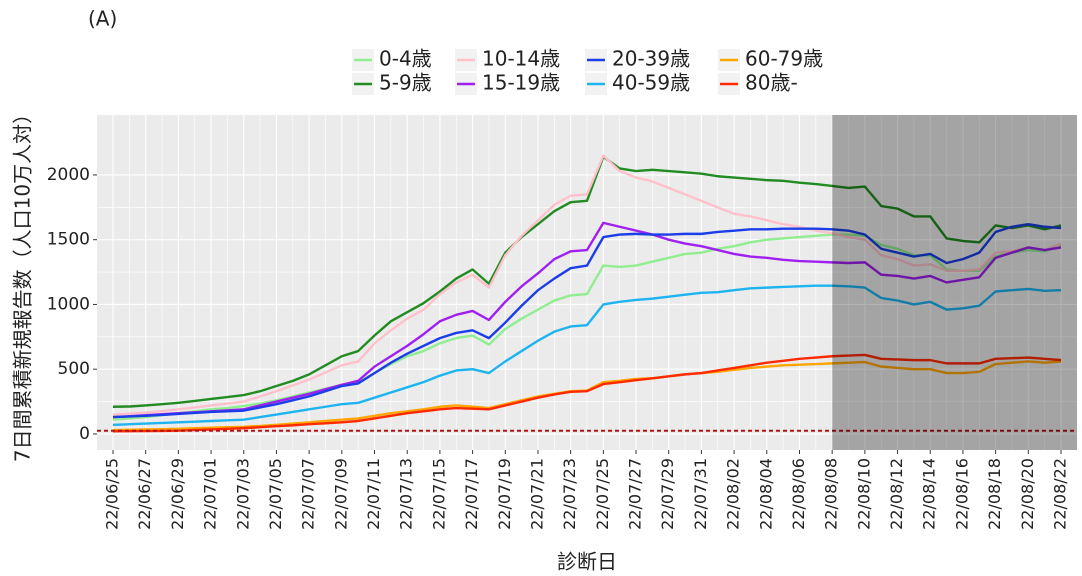 The image size is (1082, 576). I want to click on x-tick-label: 22/07/11, so click(373, 494).